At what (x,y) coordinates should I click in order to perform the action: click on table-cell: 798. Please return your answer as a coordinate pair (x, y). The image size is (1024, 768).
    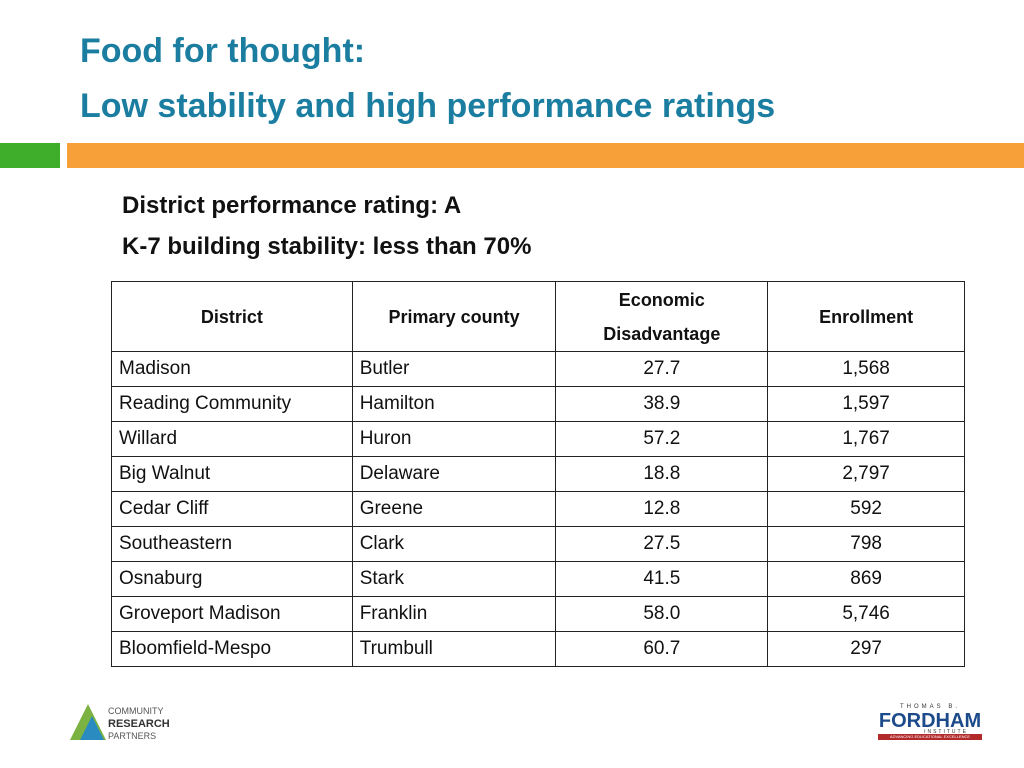
    Looking at the image, I should click on (866, 544).